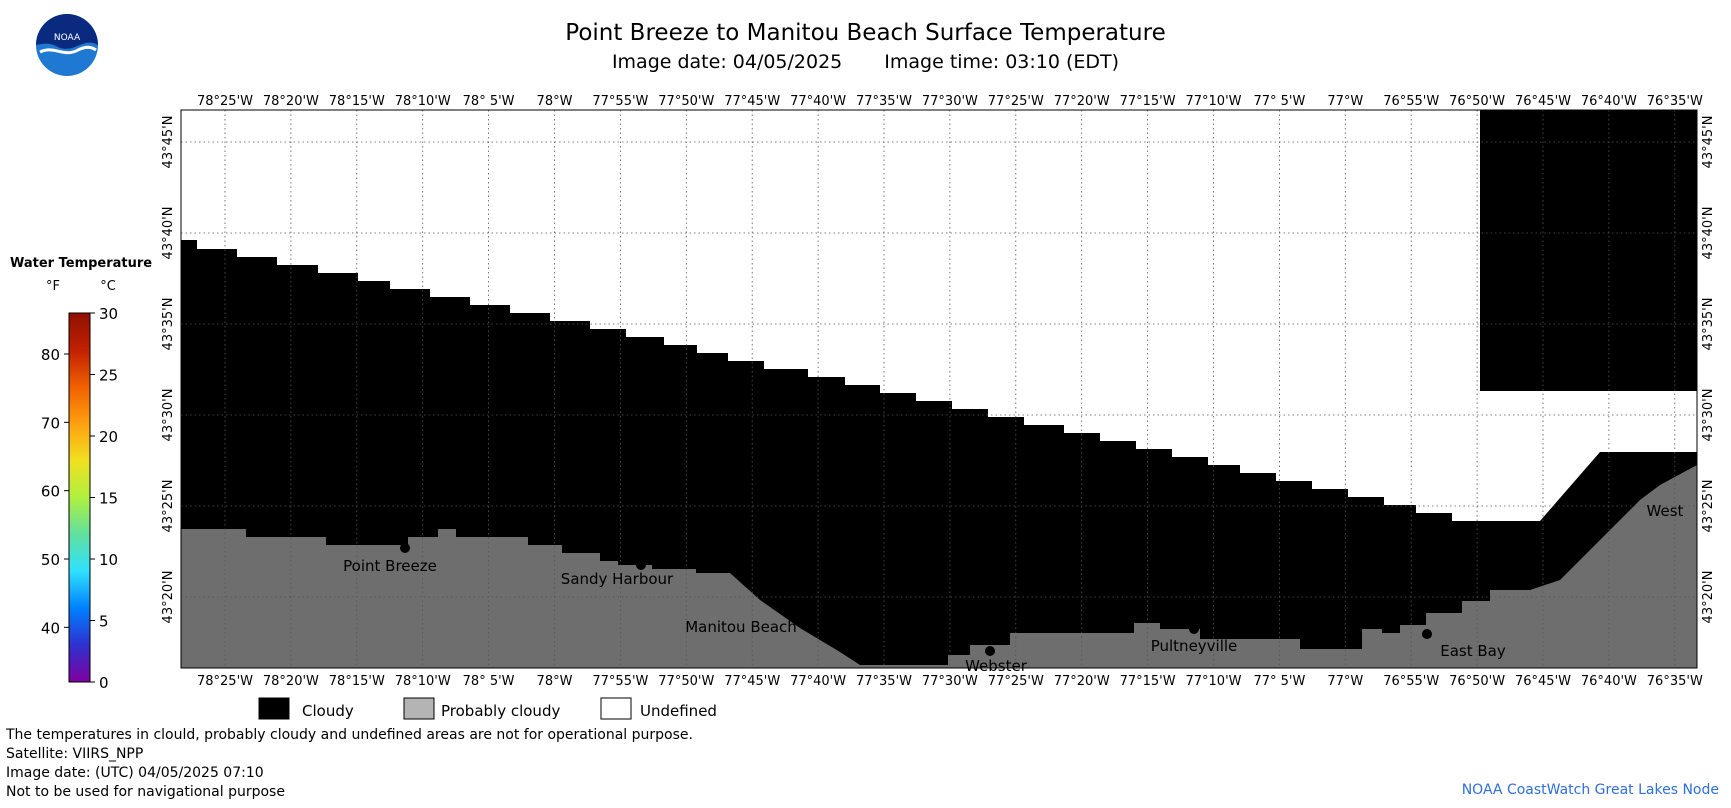 The height and width of the screenshot is (808, 1731). I want to click on lon-label-top: 77°20'W, so click(1082, 101).